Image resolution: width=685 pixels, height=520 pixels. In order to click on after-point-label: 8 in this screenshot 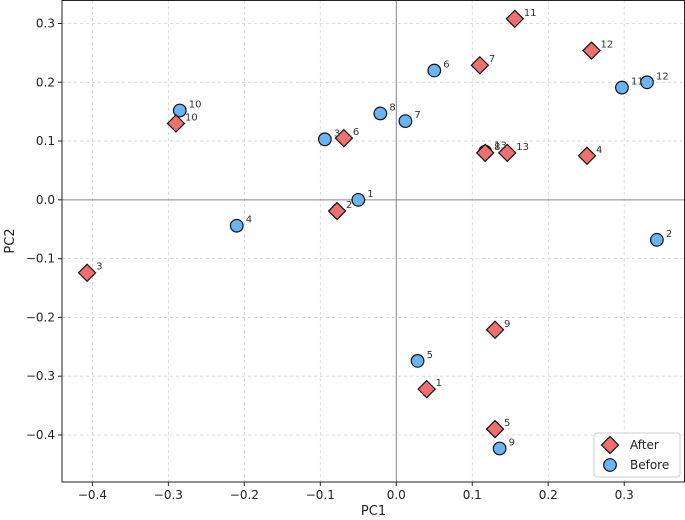, I will do `click(497, 147)`.